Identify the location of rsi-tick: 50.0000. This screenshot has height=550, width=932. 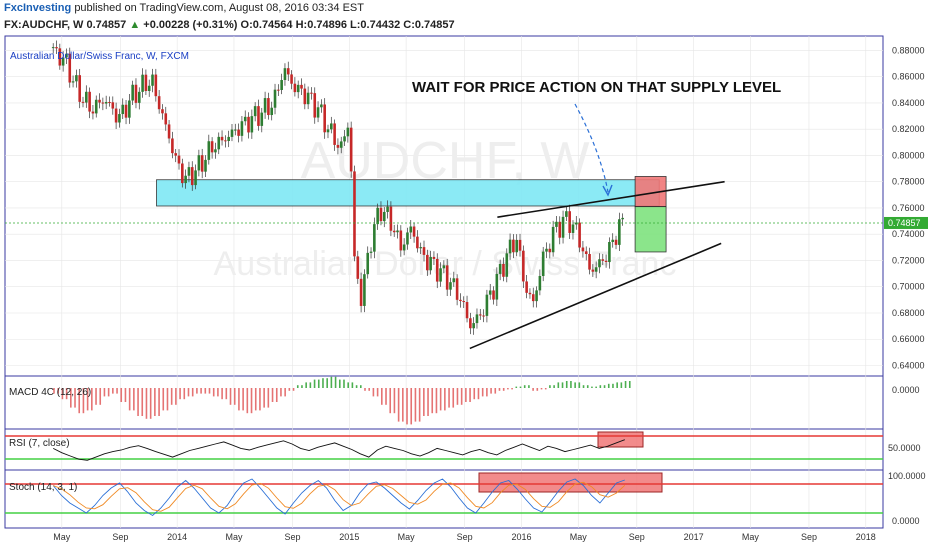
(904, 448).